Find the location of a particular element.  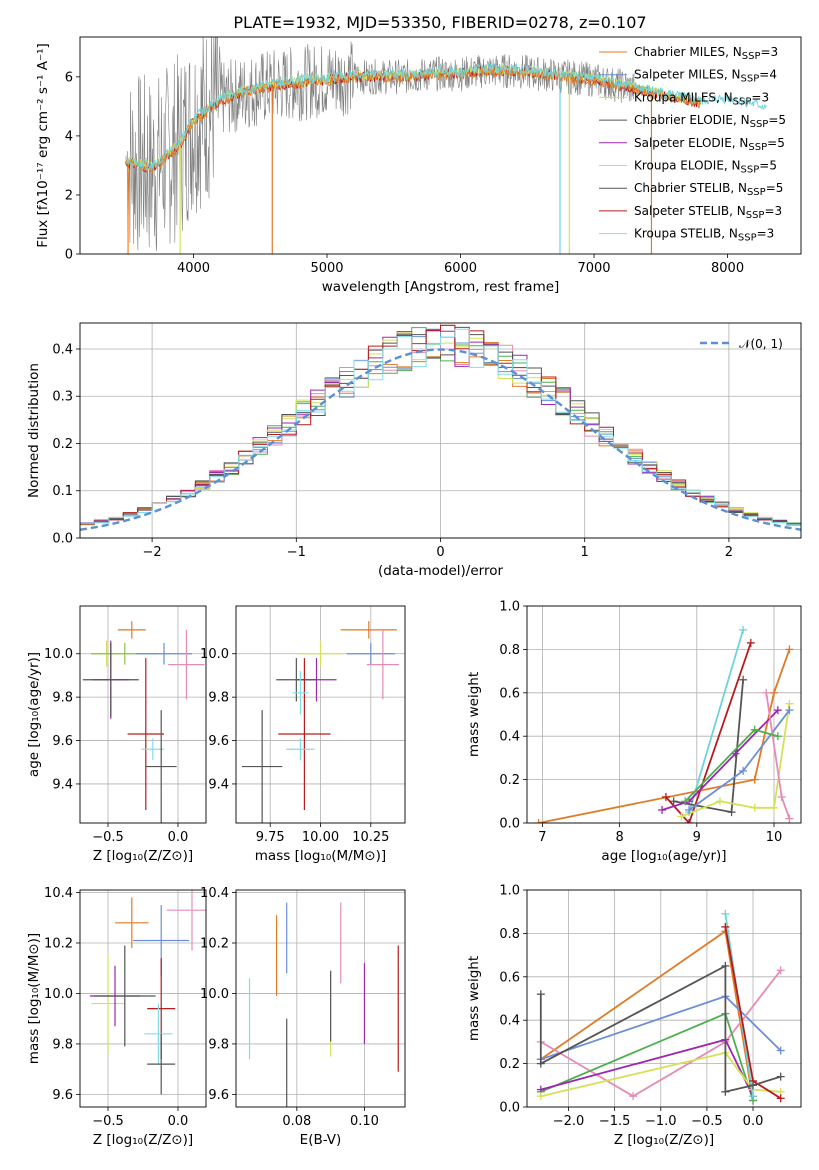

x-tick-label: 7 is located at coordinates (542, 837).